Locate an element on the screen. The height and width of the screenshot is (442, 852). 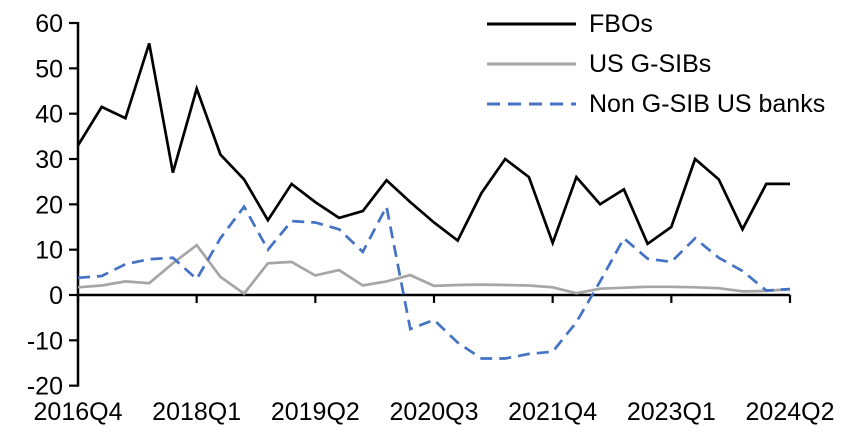
y-axis-tick-label: 40 is located at coordinates (49, 115).